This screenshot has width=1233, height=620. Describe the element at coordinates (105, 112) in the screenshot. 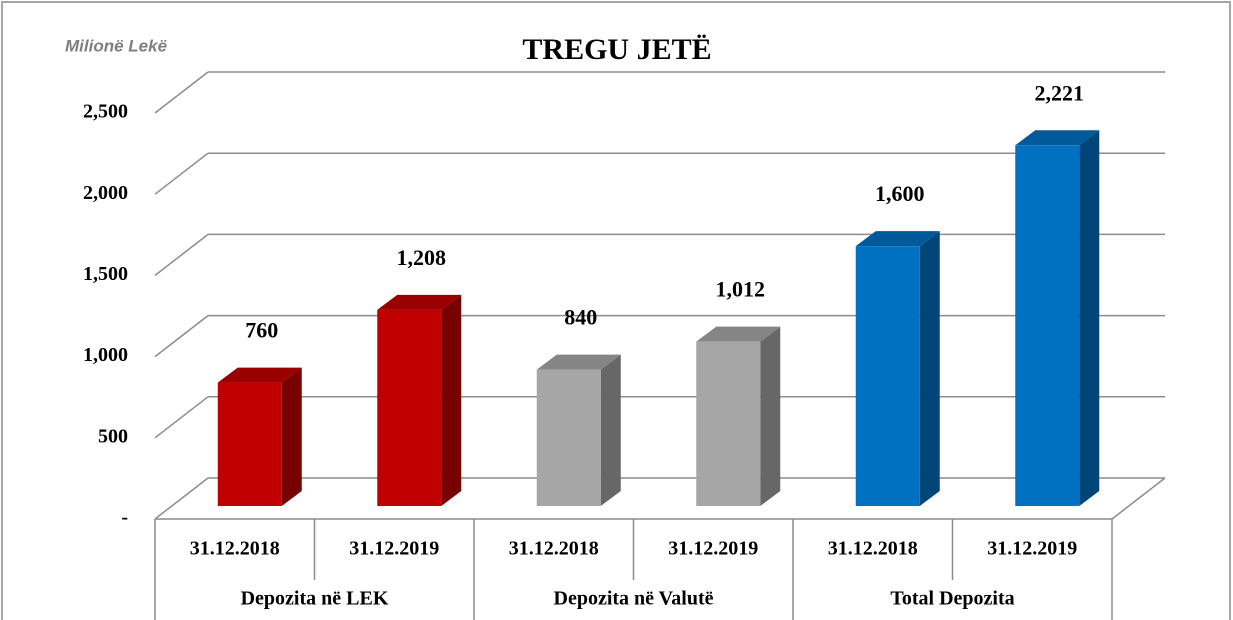

I see `y-tick-label: 2,500` at that location.